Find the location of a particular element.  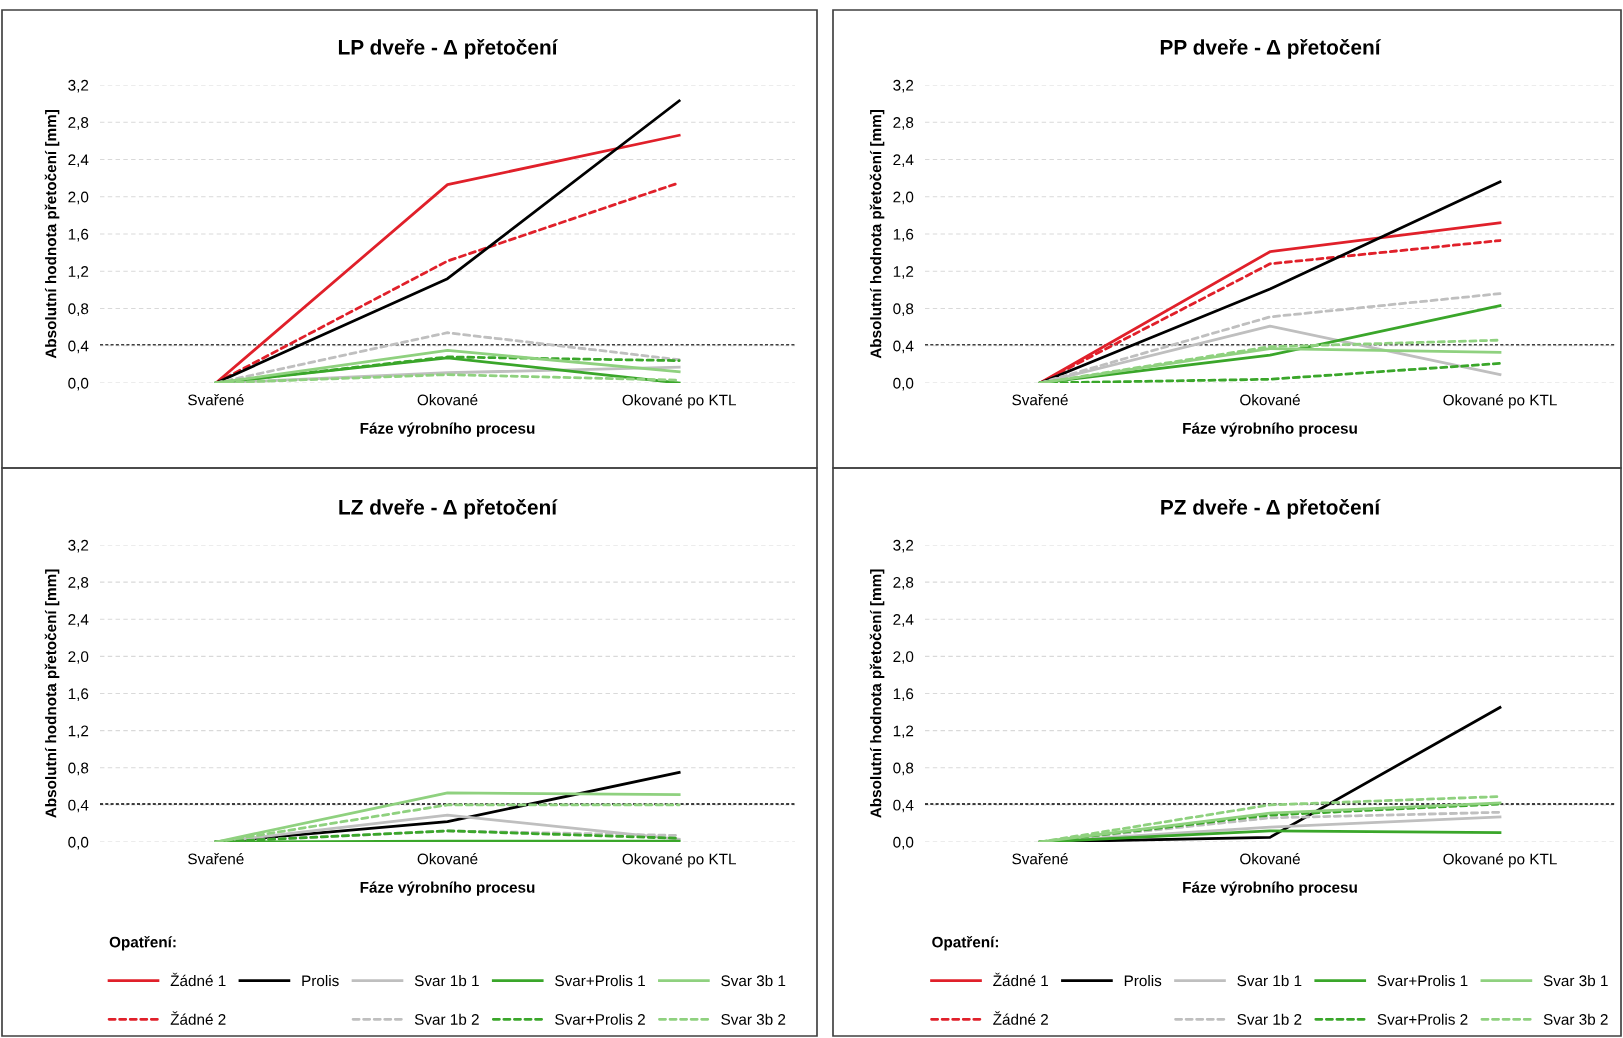

chart-title: LZ dveře - Δ přetočení is located at coordinates (448, 508).